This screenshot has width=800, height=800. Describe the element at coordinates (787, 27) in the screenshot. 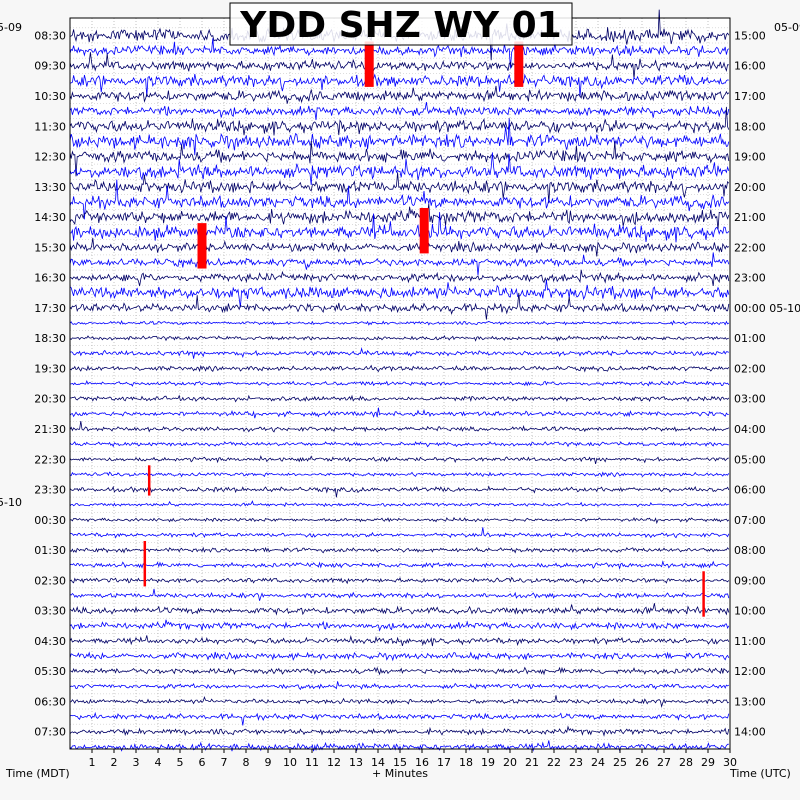

I see `right-date-top: 05-09` at that location.